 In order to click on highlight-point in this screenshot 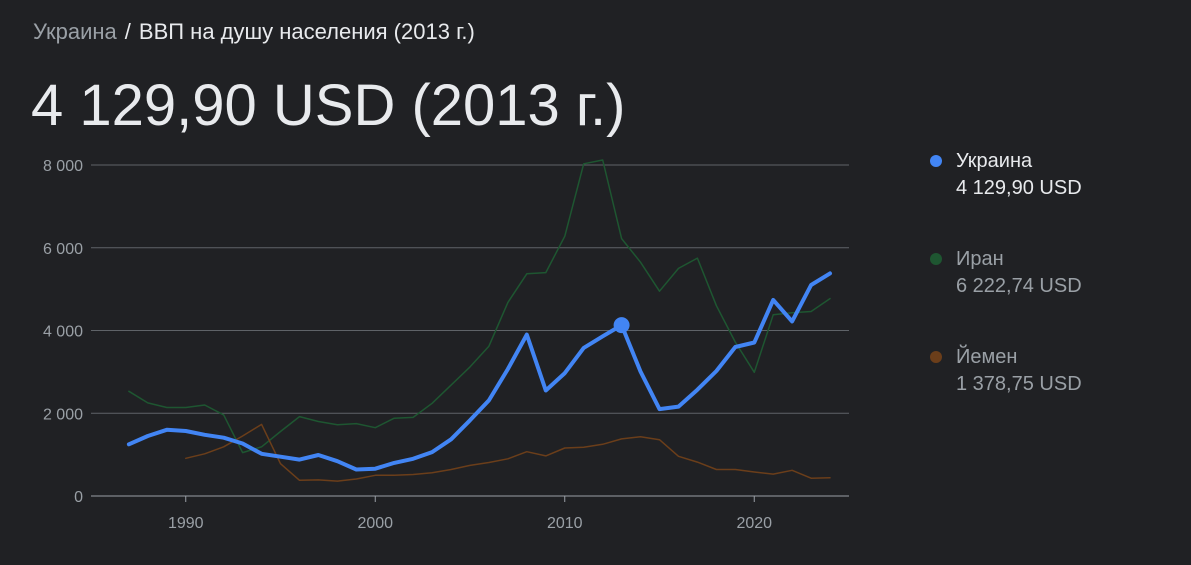, I will do `click(621, 325)`.